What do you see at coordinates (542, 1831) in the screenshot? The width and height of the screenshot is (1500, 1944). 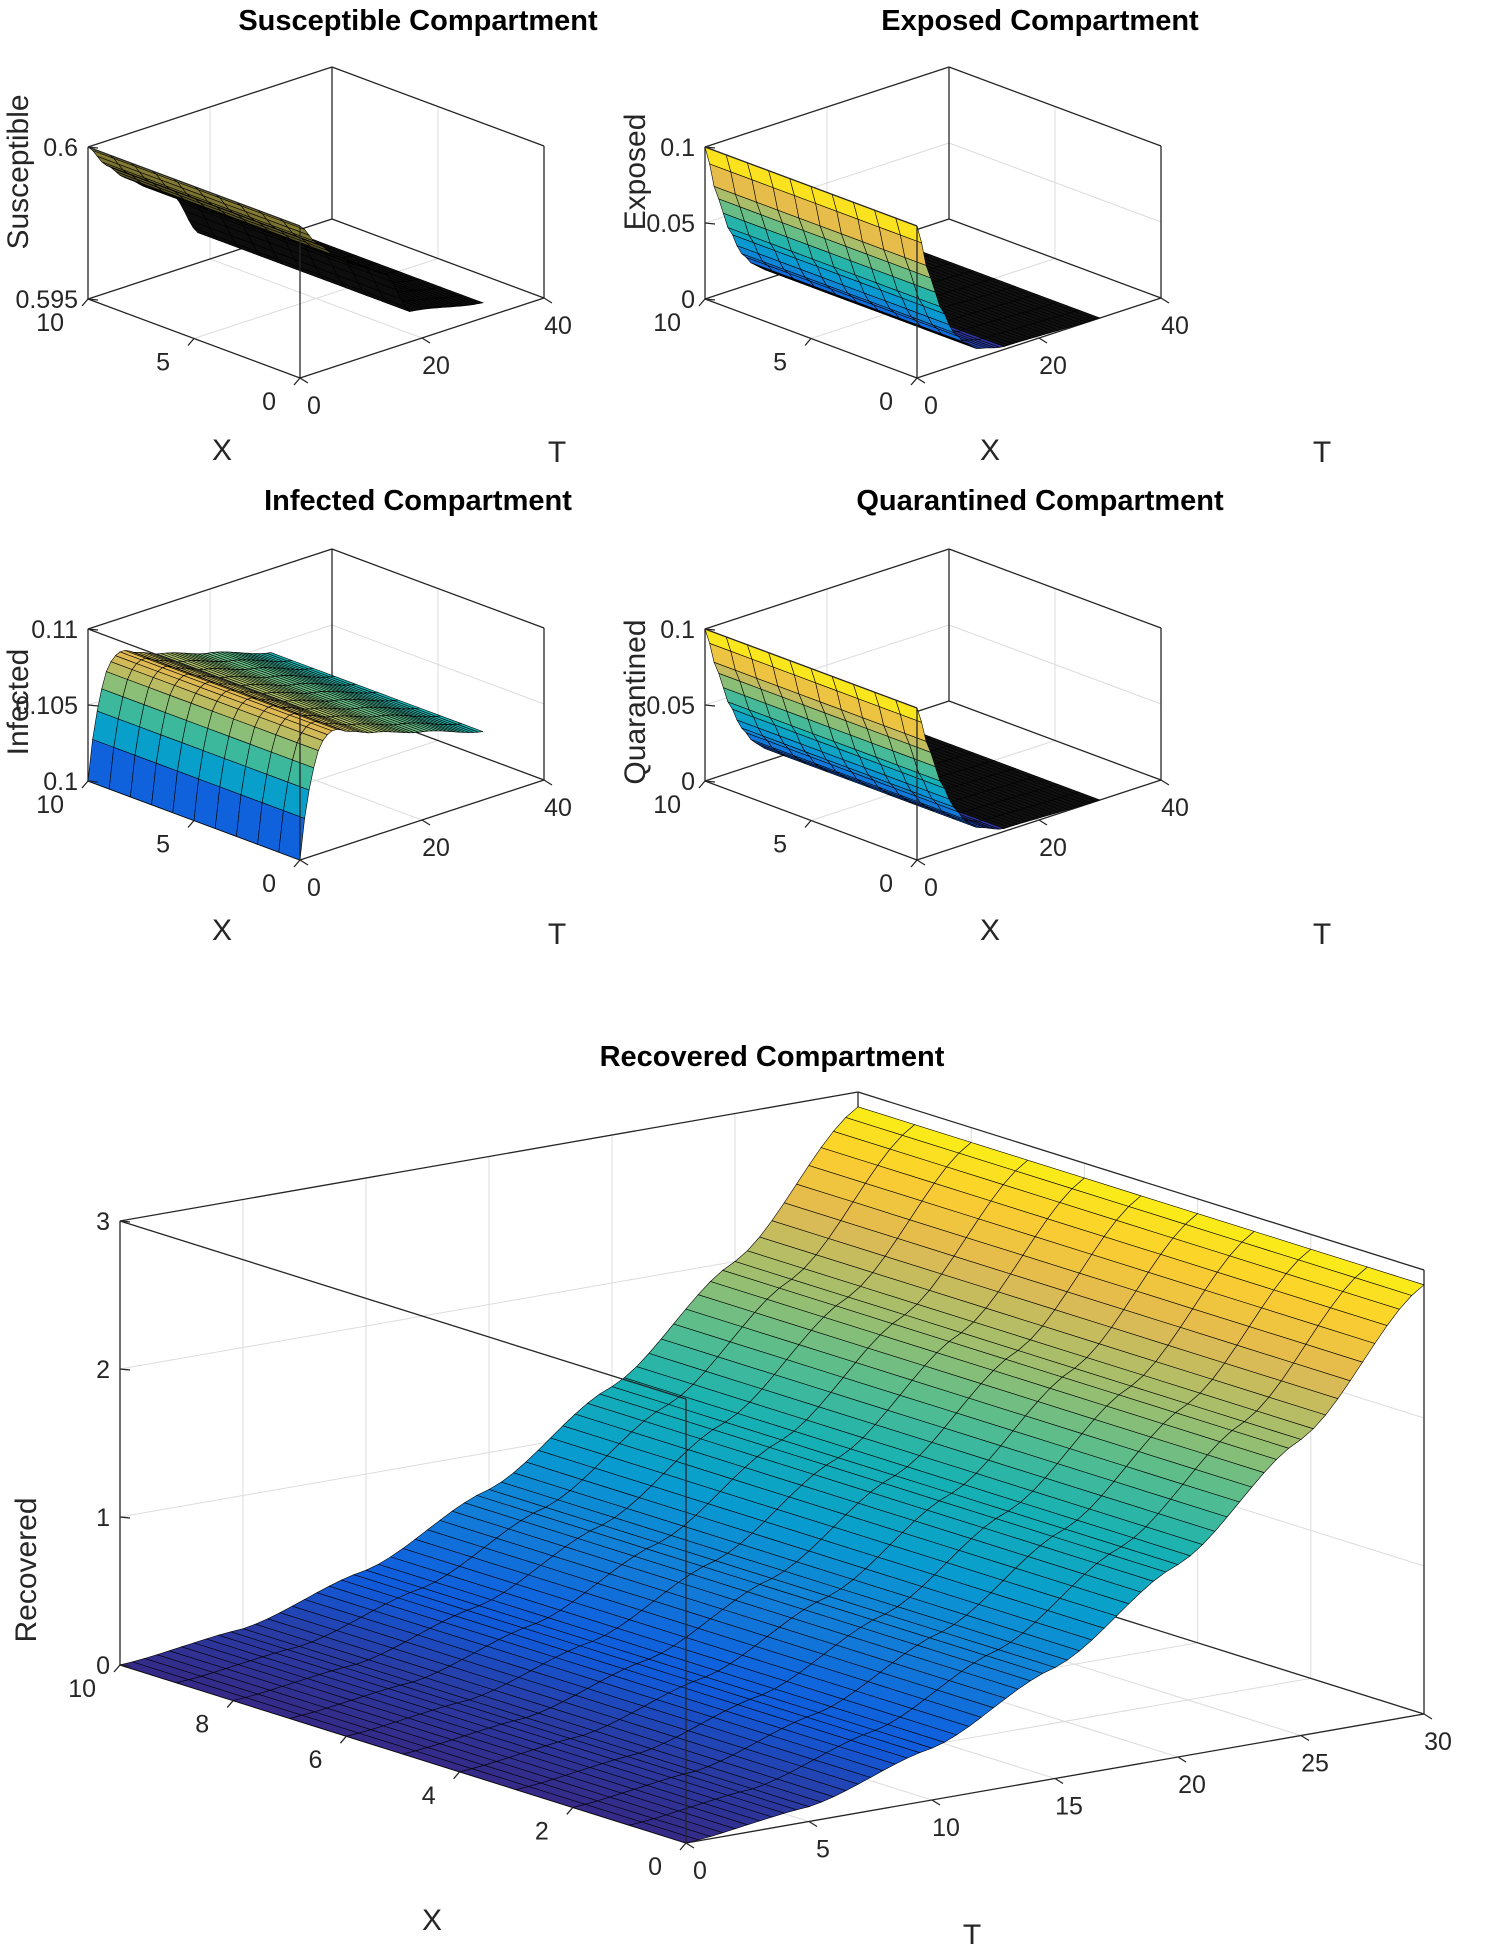 I see `x-tick-label: 2` at bounding box center [542, 1831].